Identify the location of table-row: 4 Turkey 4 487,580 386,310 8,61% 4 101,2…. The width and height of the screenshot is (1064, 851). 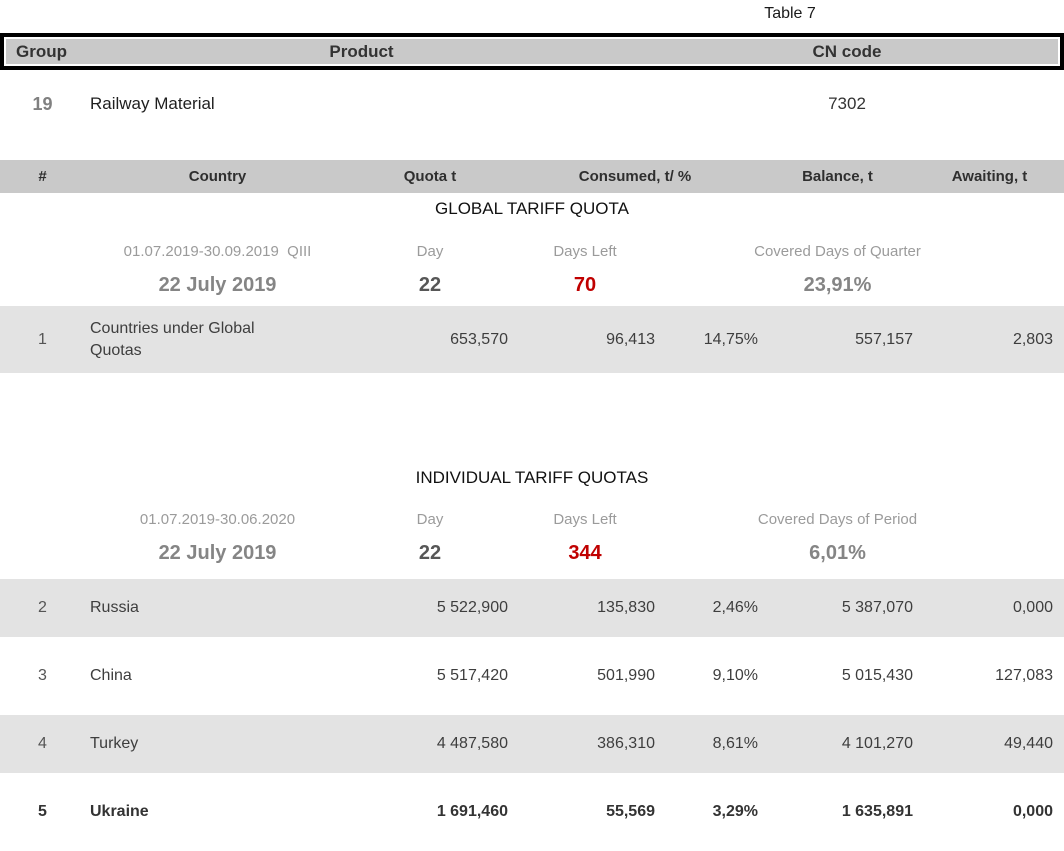
(532, 744).